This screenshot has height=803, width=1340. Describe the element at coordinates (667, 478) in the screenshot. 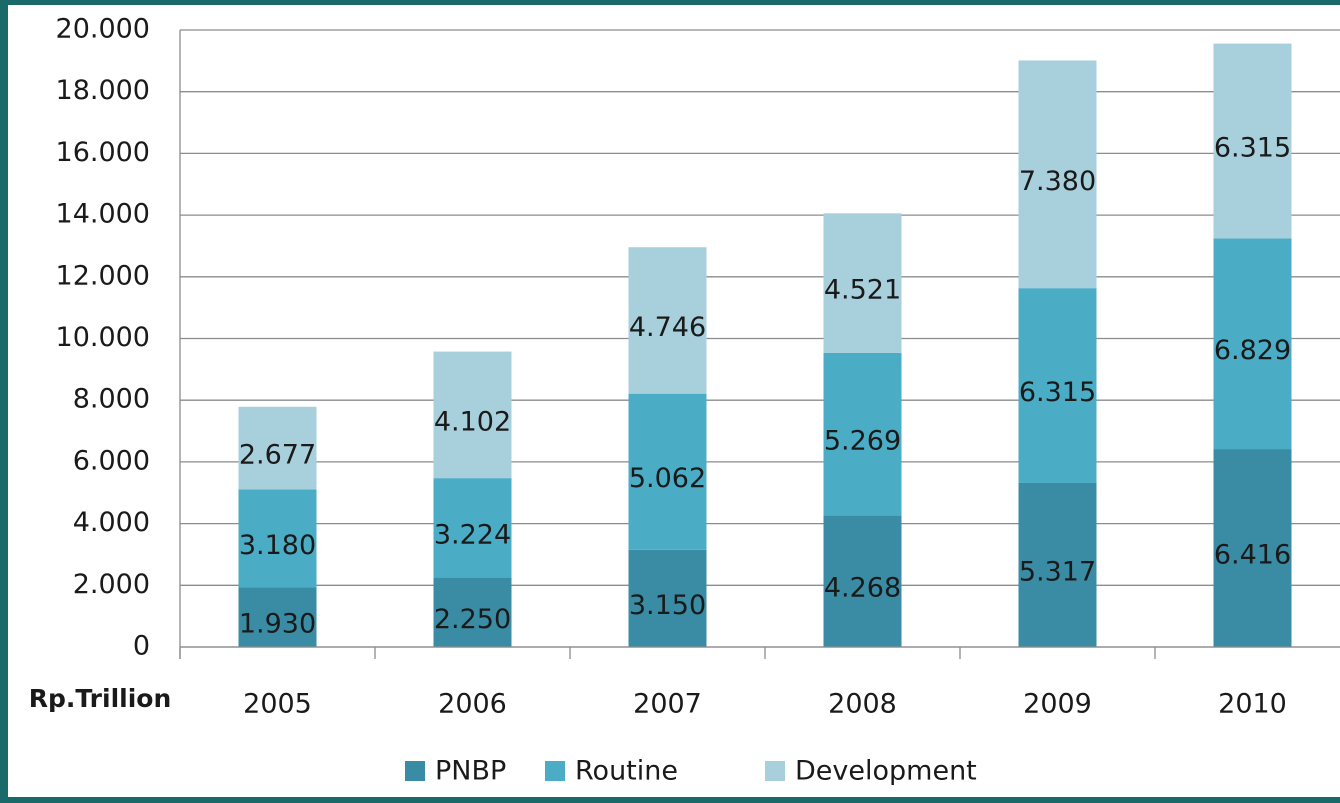

I see `data-label: 5.062` at that location.